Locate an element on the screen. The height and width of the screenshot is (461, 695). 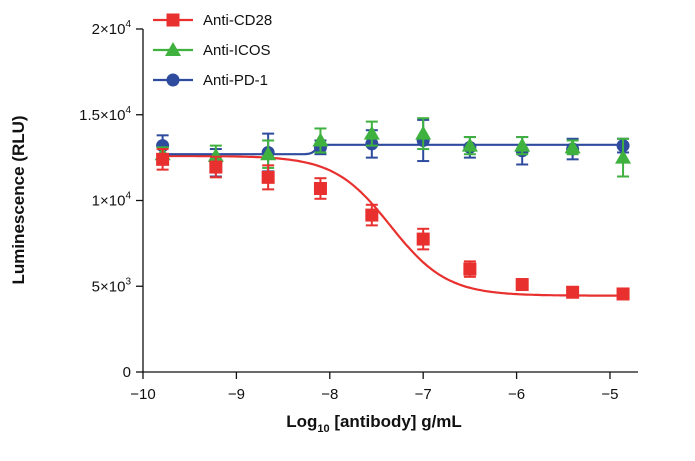
legend-item-anti-icos: Anti-ICOS is located at coordinates (212, 50).